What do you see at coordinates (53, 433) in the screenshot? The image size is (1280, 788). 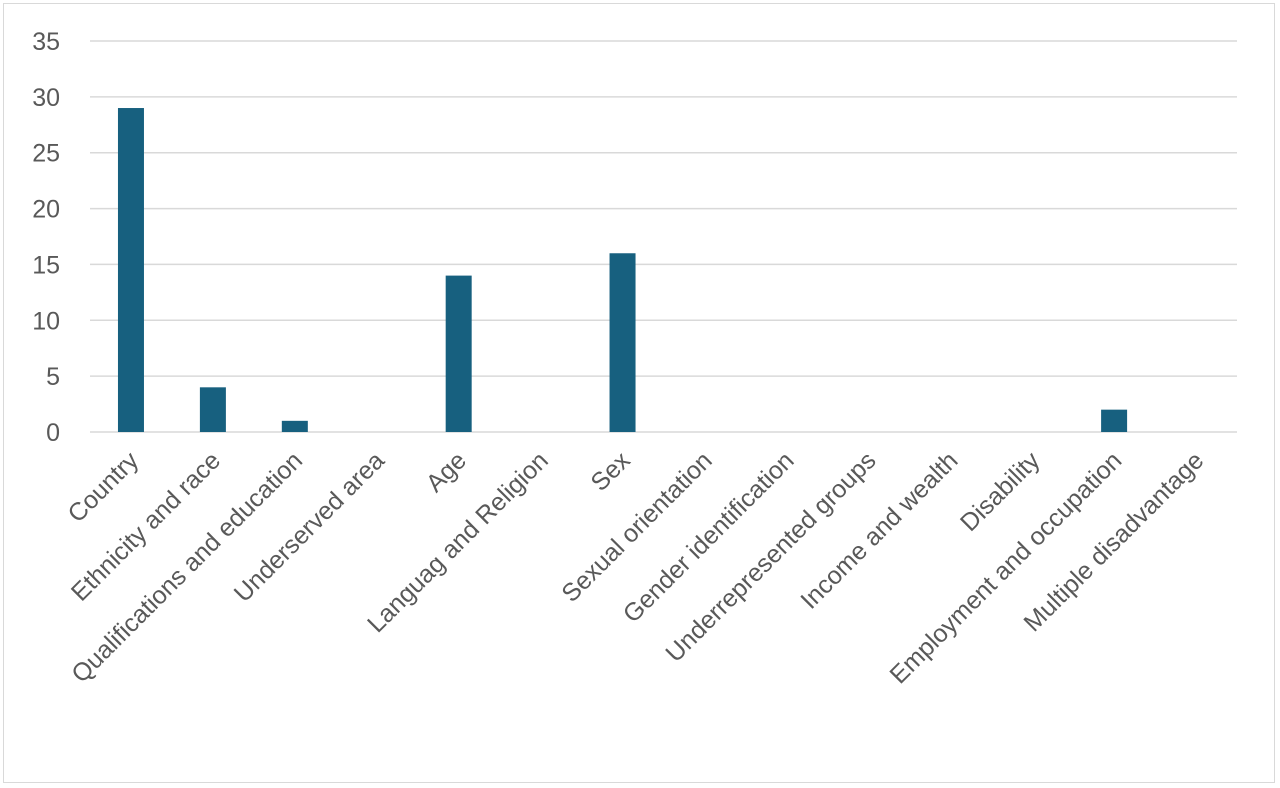 I see `y-tick-label: 0` at bounding box center [53, 433].